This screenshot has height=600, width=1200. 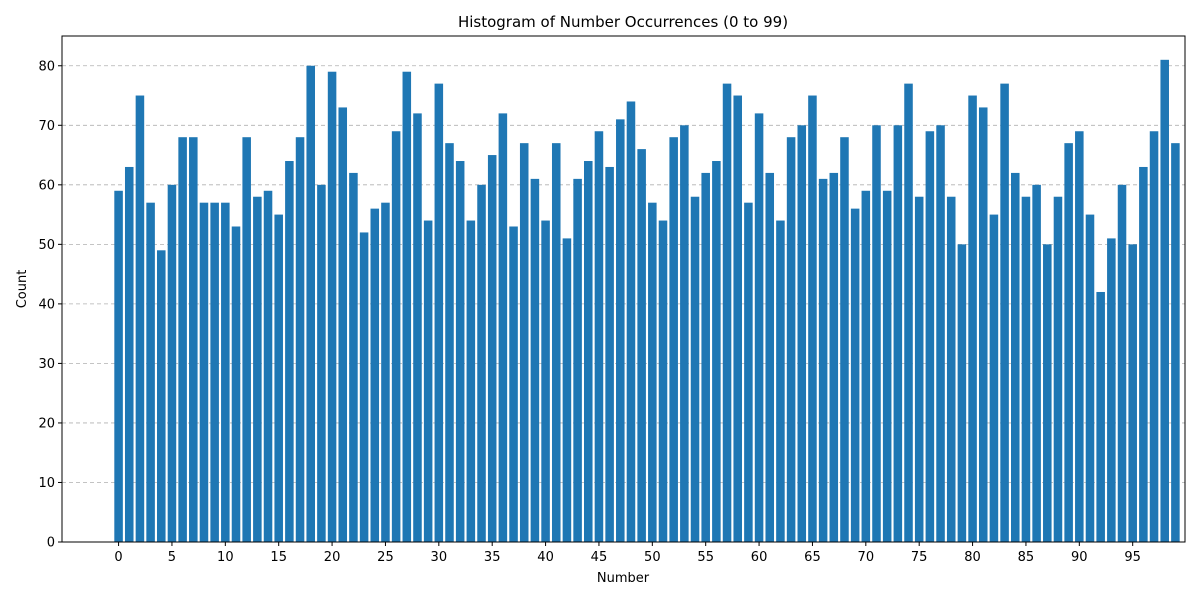 I want to click on x-tick-label: 5, so click(x=172, y=557).